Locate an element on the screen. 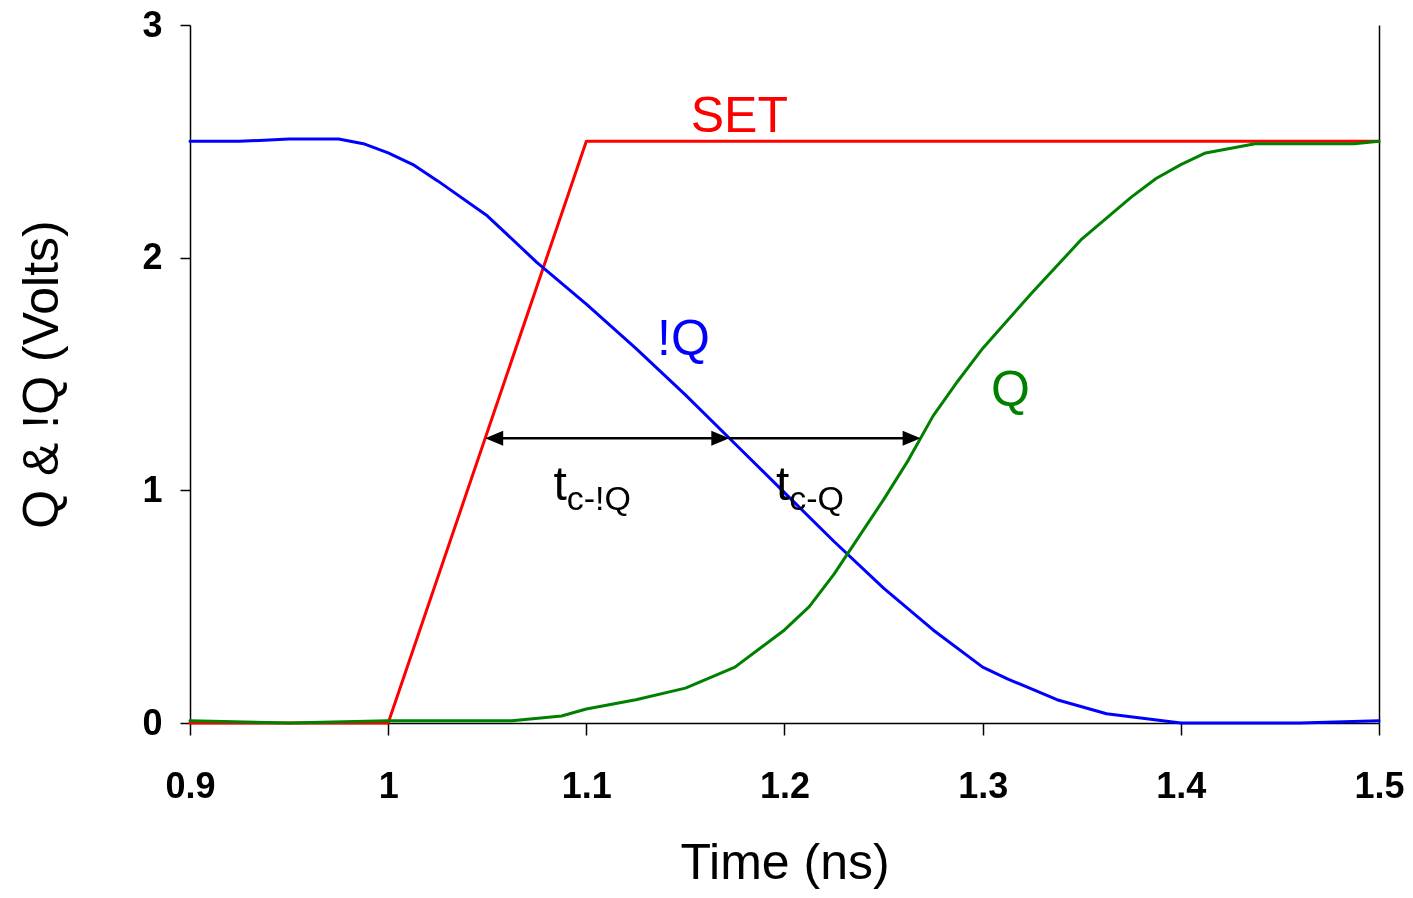 The height and width of the screenshot is (898, 1413). x-tick-label: 1.5 is located at coordinates (1379, 785).